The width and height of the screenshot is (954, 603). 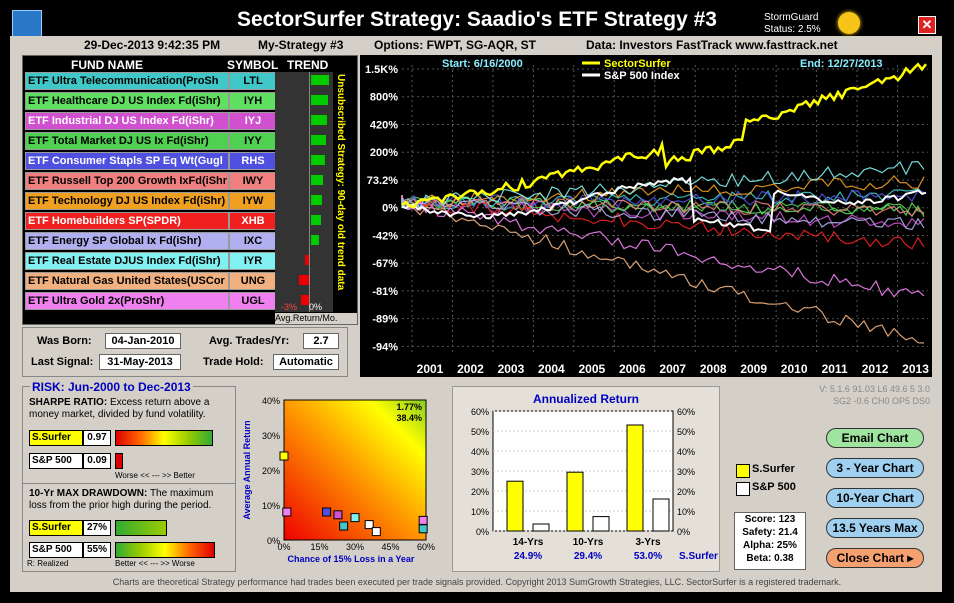 I want to click on strategy-options: Options: FWPT, SG-AQR, ST, so click(x=455, y=45).